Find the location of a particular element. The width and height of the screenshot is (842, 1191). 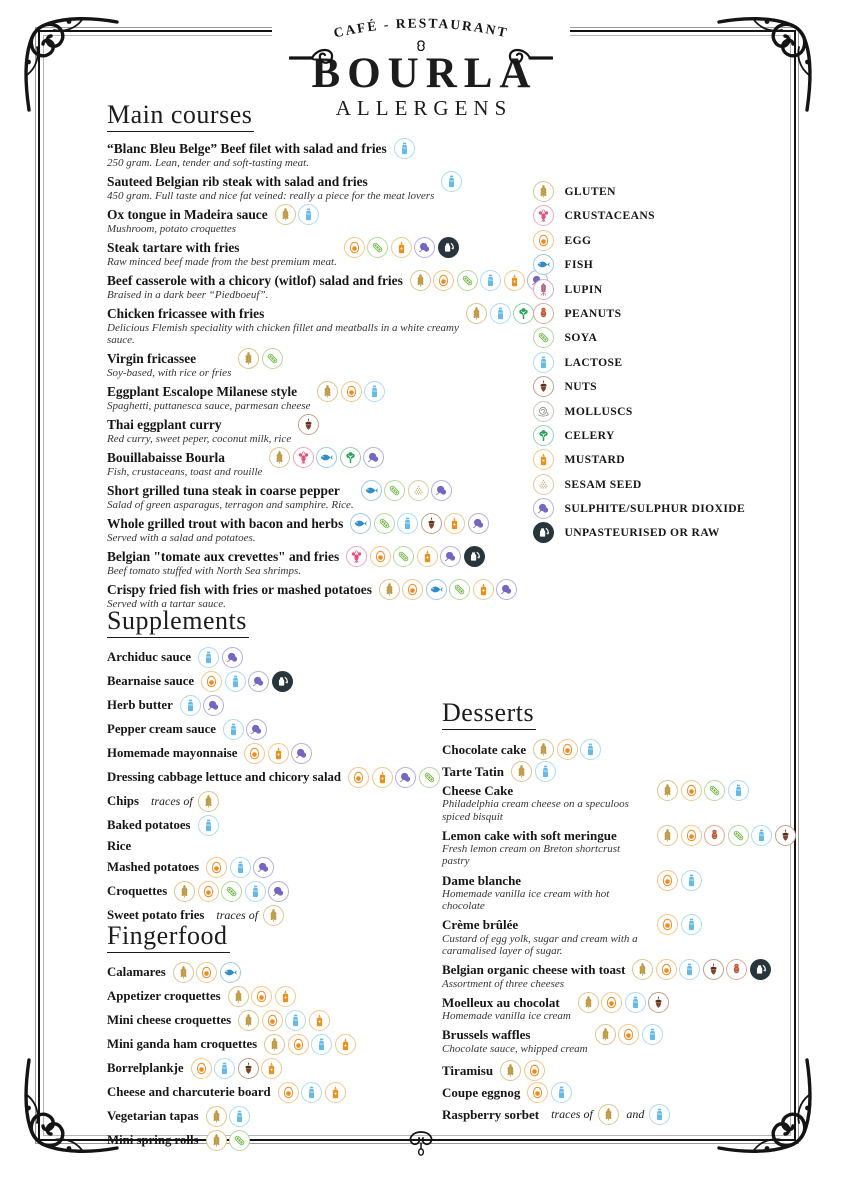

dish-title: Thai eggplant curry is located at coordinates (164, 425).